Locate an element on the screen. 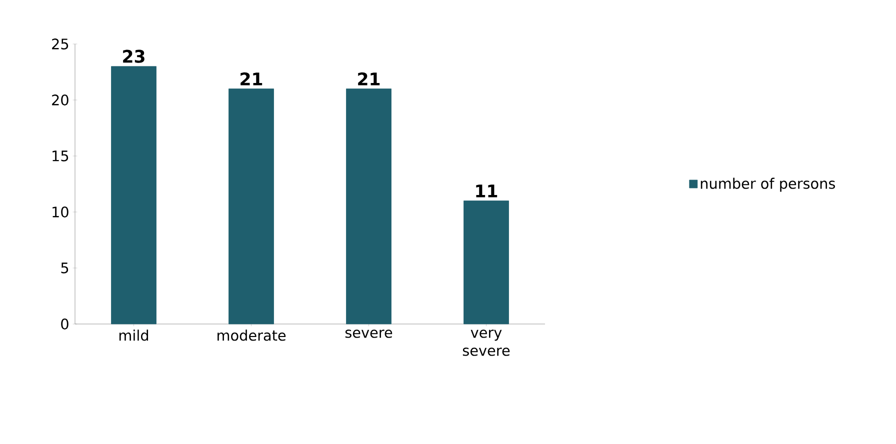 The image size is (896, 444). legend-label: number of persons is located at coordinates (767, 185).